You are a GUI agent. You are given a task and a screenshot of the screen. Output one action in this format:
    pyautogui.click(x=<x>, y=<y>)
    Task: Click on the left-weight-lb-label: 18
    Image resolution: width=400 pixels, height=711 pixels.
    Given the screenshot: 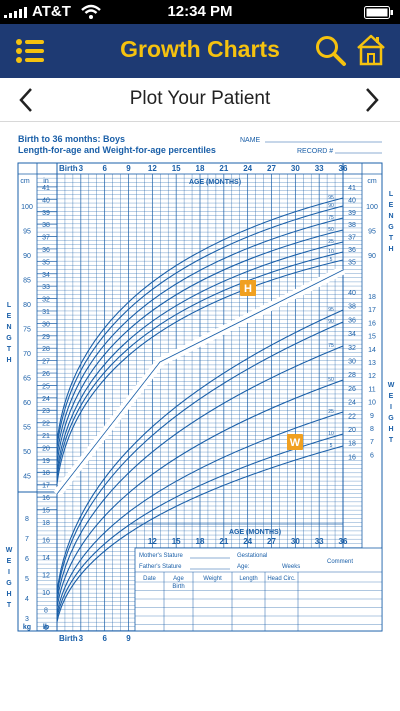 What is the action you would take?
    pyautogui.click(x=46, y=523)
    